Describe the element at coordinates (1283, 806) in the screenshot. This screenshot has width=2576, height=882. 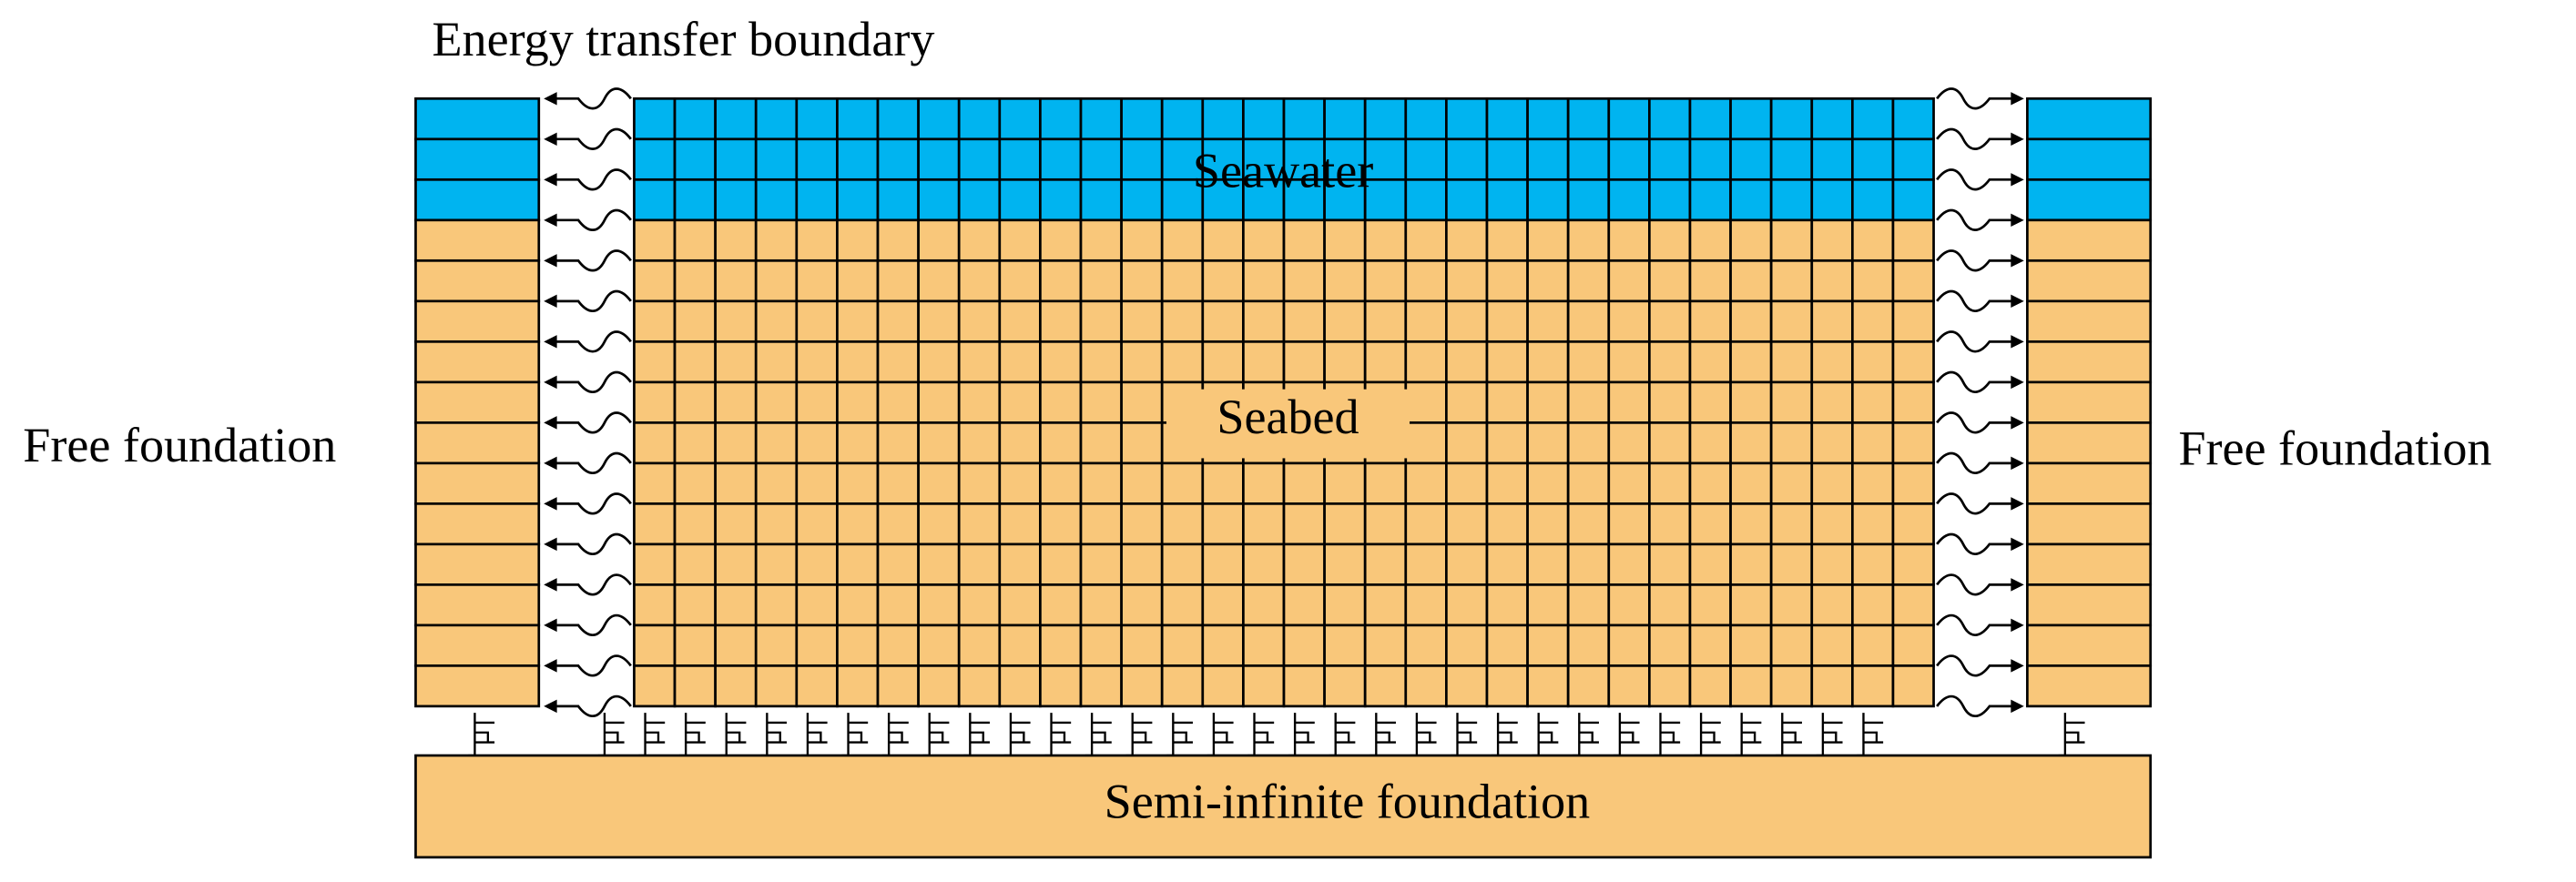
I see `semi-infinite-foundation` at that location.